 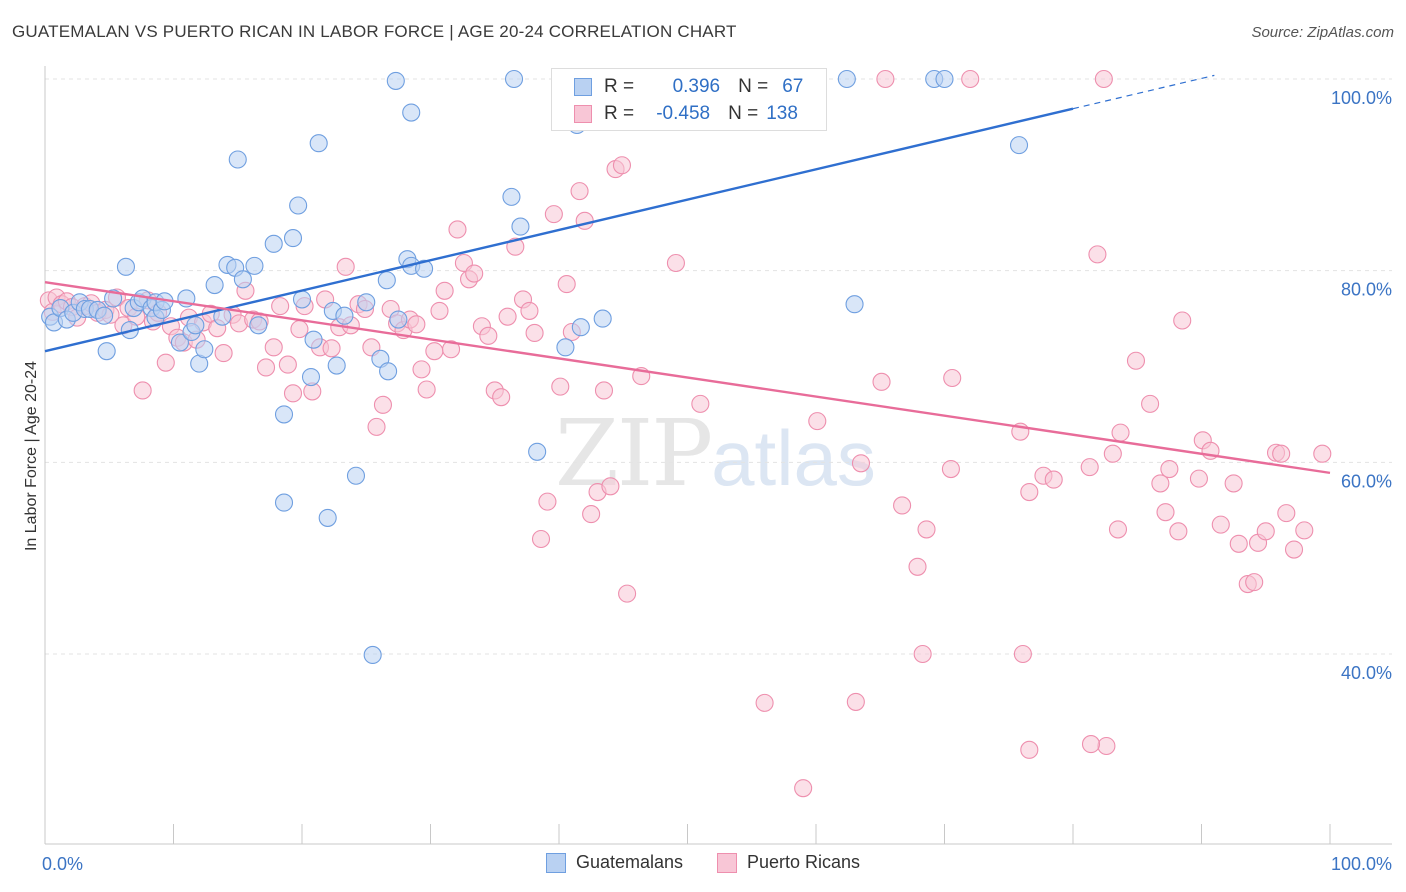 I want to click on x-tick-label: 0.0%, so click(x=62, y=864).